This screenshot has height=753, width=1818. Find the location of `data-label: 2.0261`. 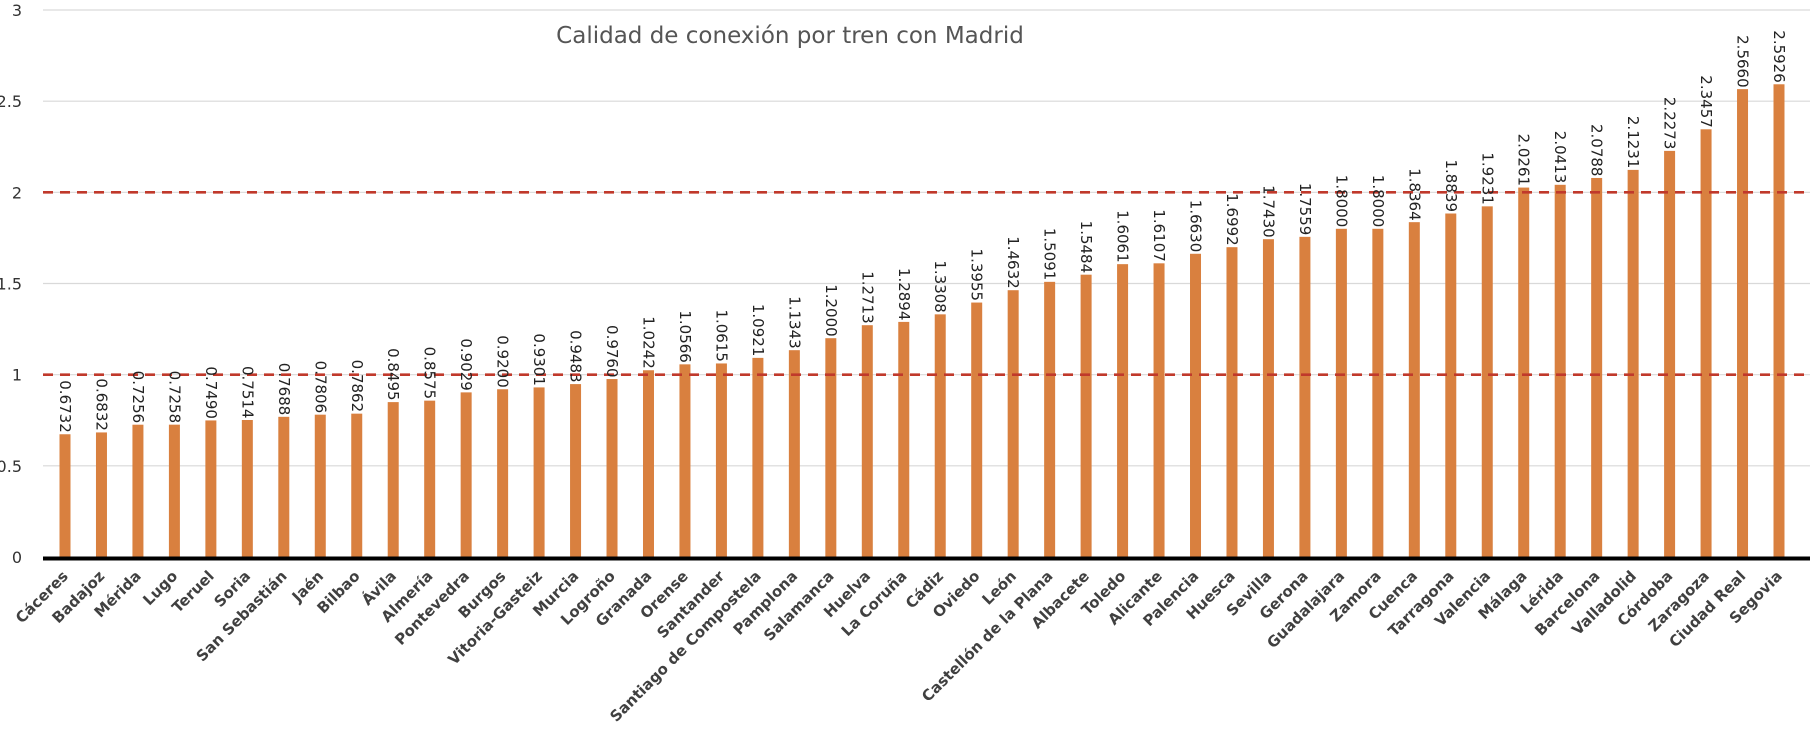

data-label: 2.0261 is located at coordinates (1524, 160).